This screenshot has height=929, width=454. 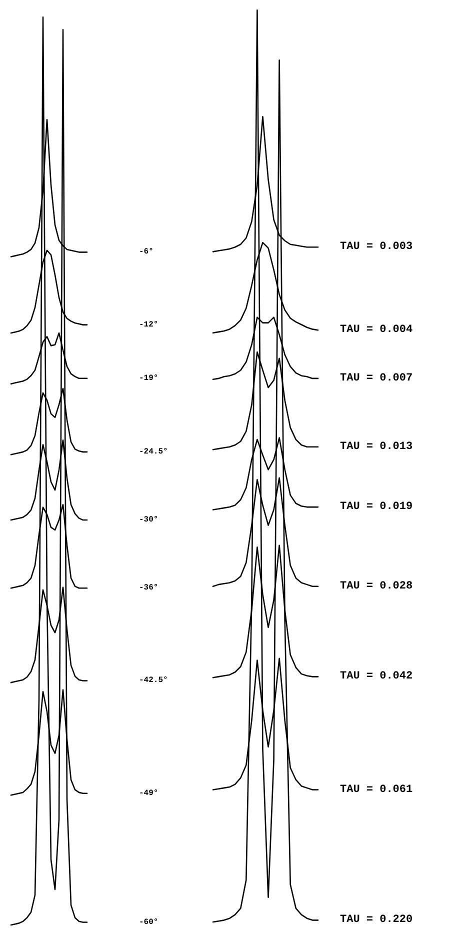 I want to click on text: -60°, so click(x=148, y=922).